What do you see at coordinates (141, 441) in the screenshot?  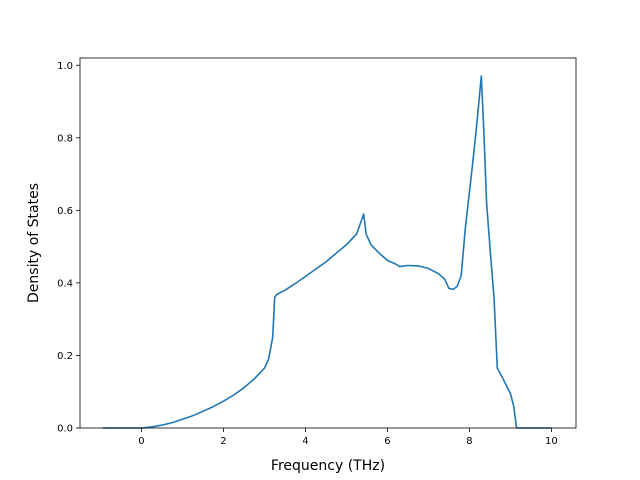 I see `x-tick-label: 0` at bounding box center [141, 441].